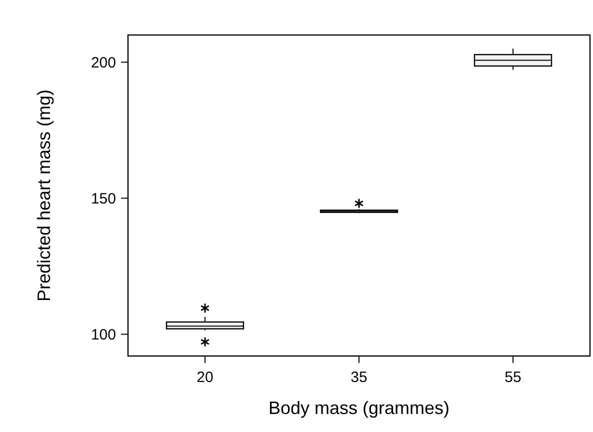  What do you see at coordinates (44, 195) in the screenshot?
I see `y-axis-title: Predicted heart mass (mg)` at bounding box center [44, 195].